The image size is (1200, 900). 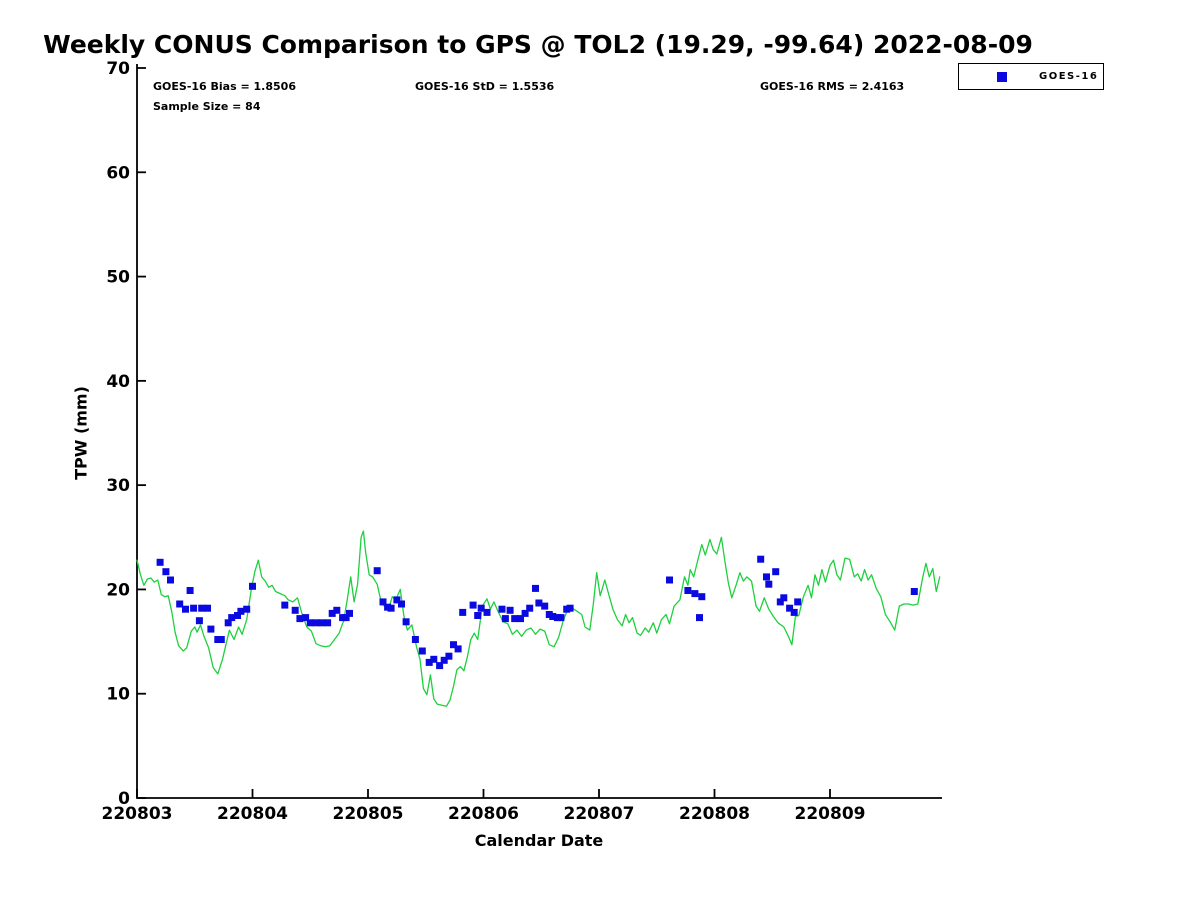 What do you see at coordinates (599, 814) in the screenshot?
I see `x-tick-label: 220807` at bounding box center [599, 814].